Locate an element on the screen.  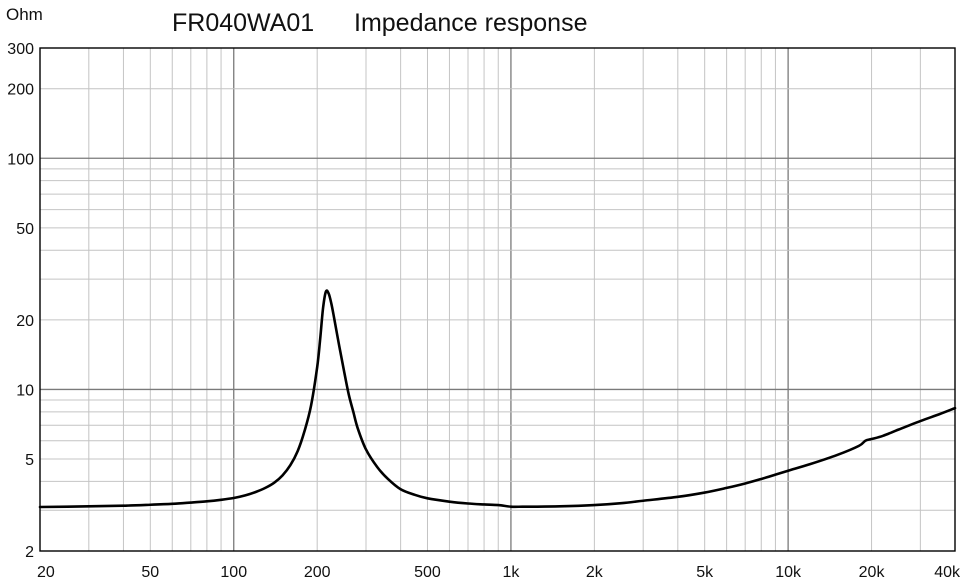
x-tick-label: 100 is located at coordinates (233, 572).